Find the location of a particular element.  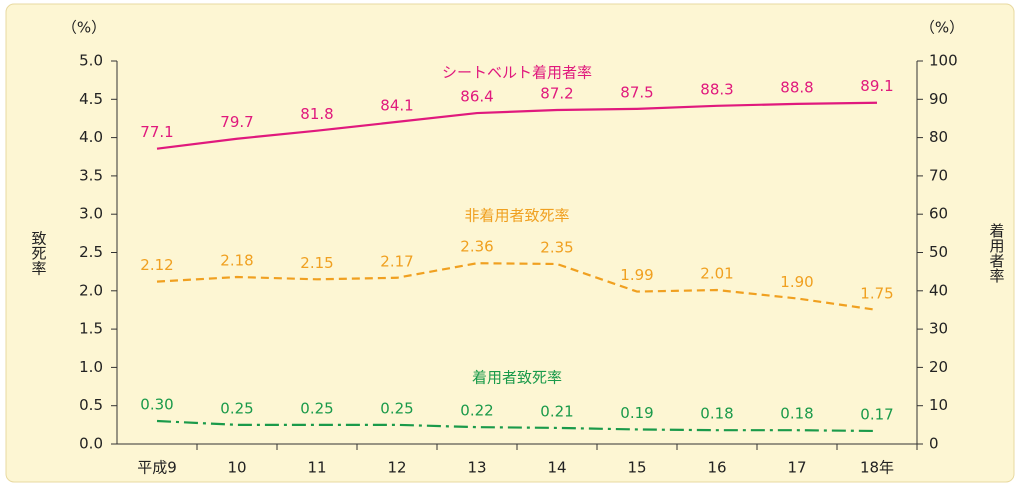

x-tick-label: 14 is located at coordinates (556, 468).